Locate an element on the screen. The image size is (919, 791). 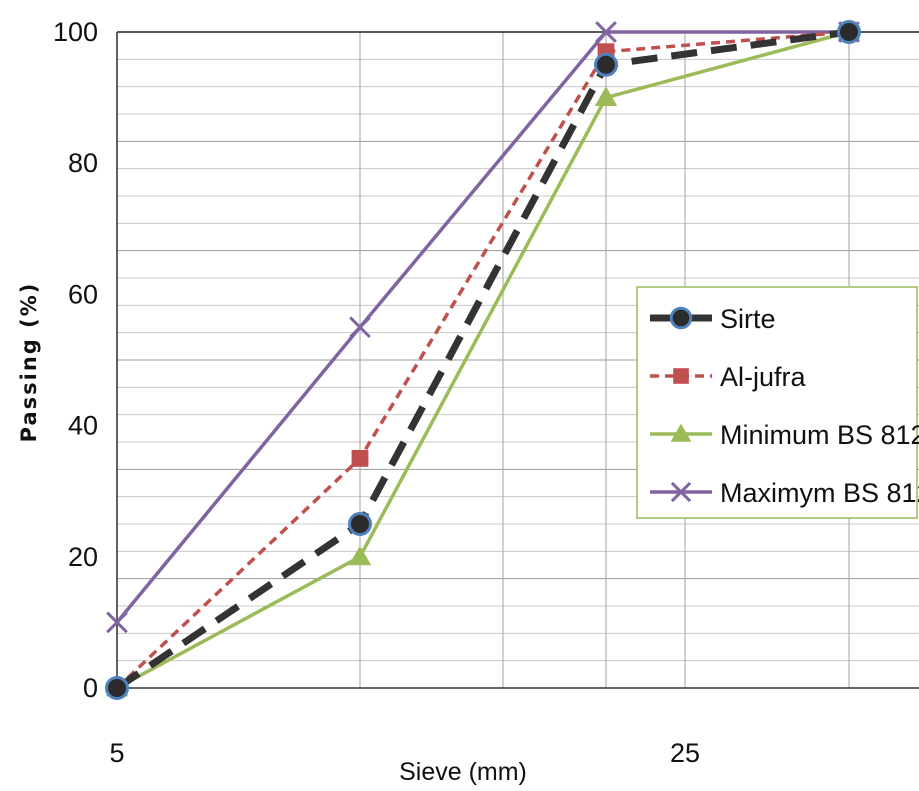
legend-label: Sirte is located at coordinates (748, 319).